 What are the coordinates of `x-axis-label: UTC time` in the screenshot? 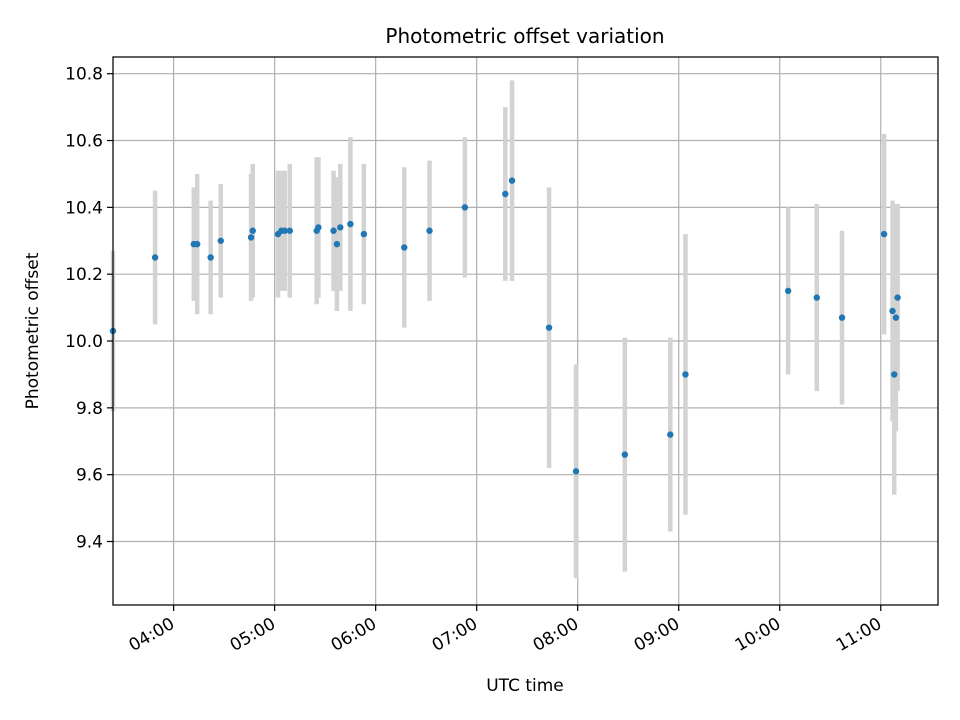 It's located at (525, 686).